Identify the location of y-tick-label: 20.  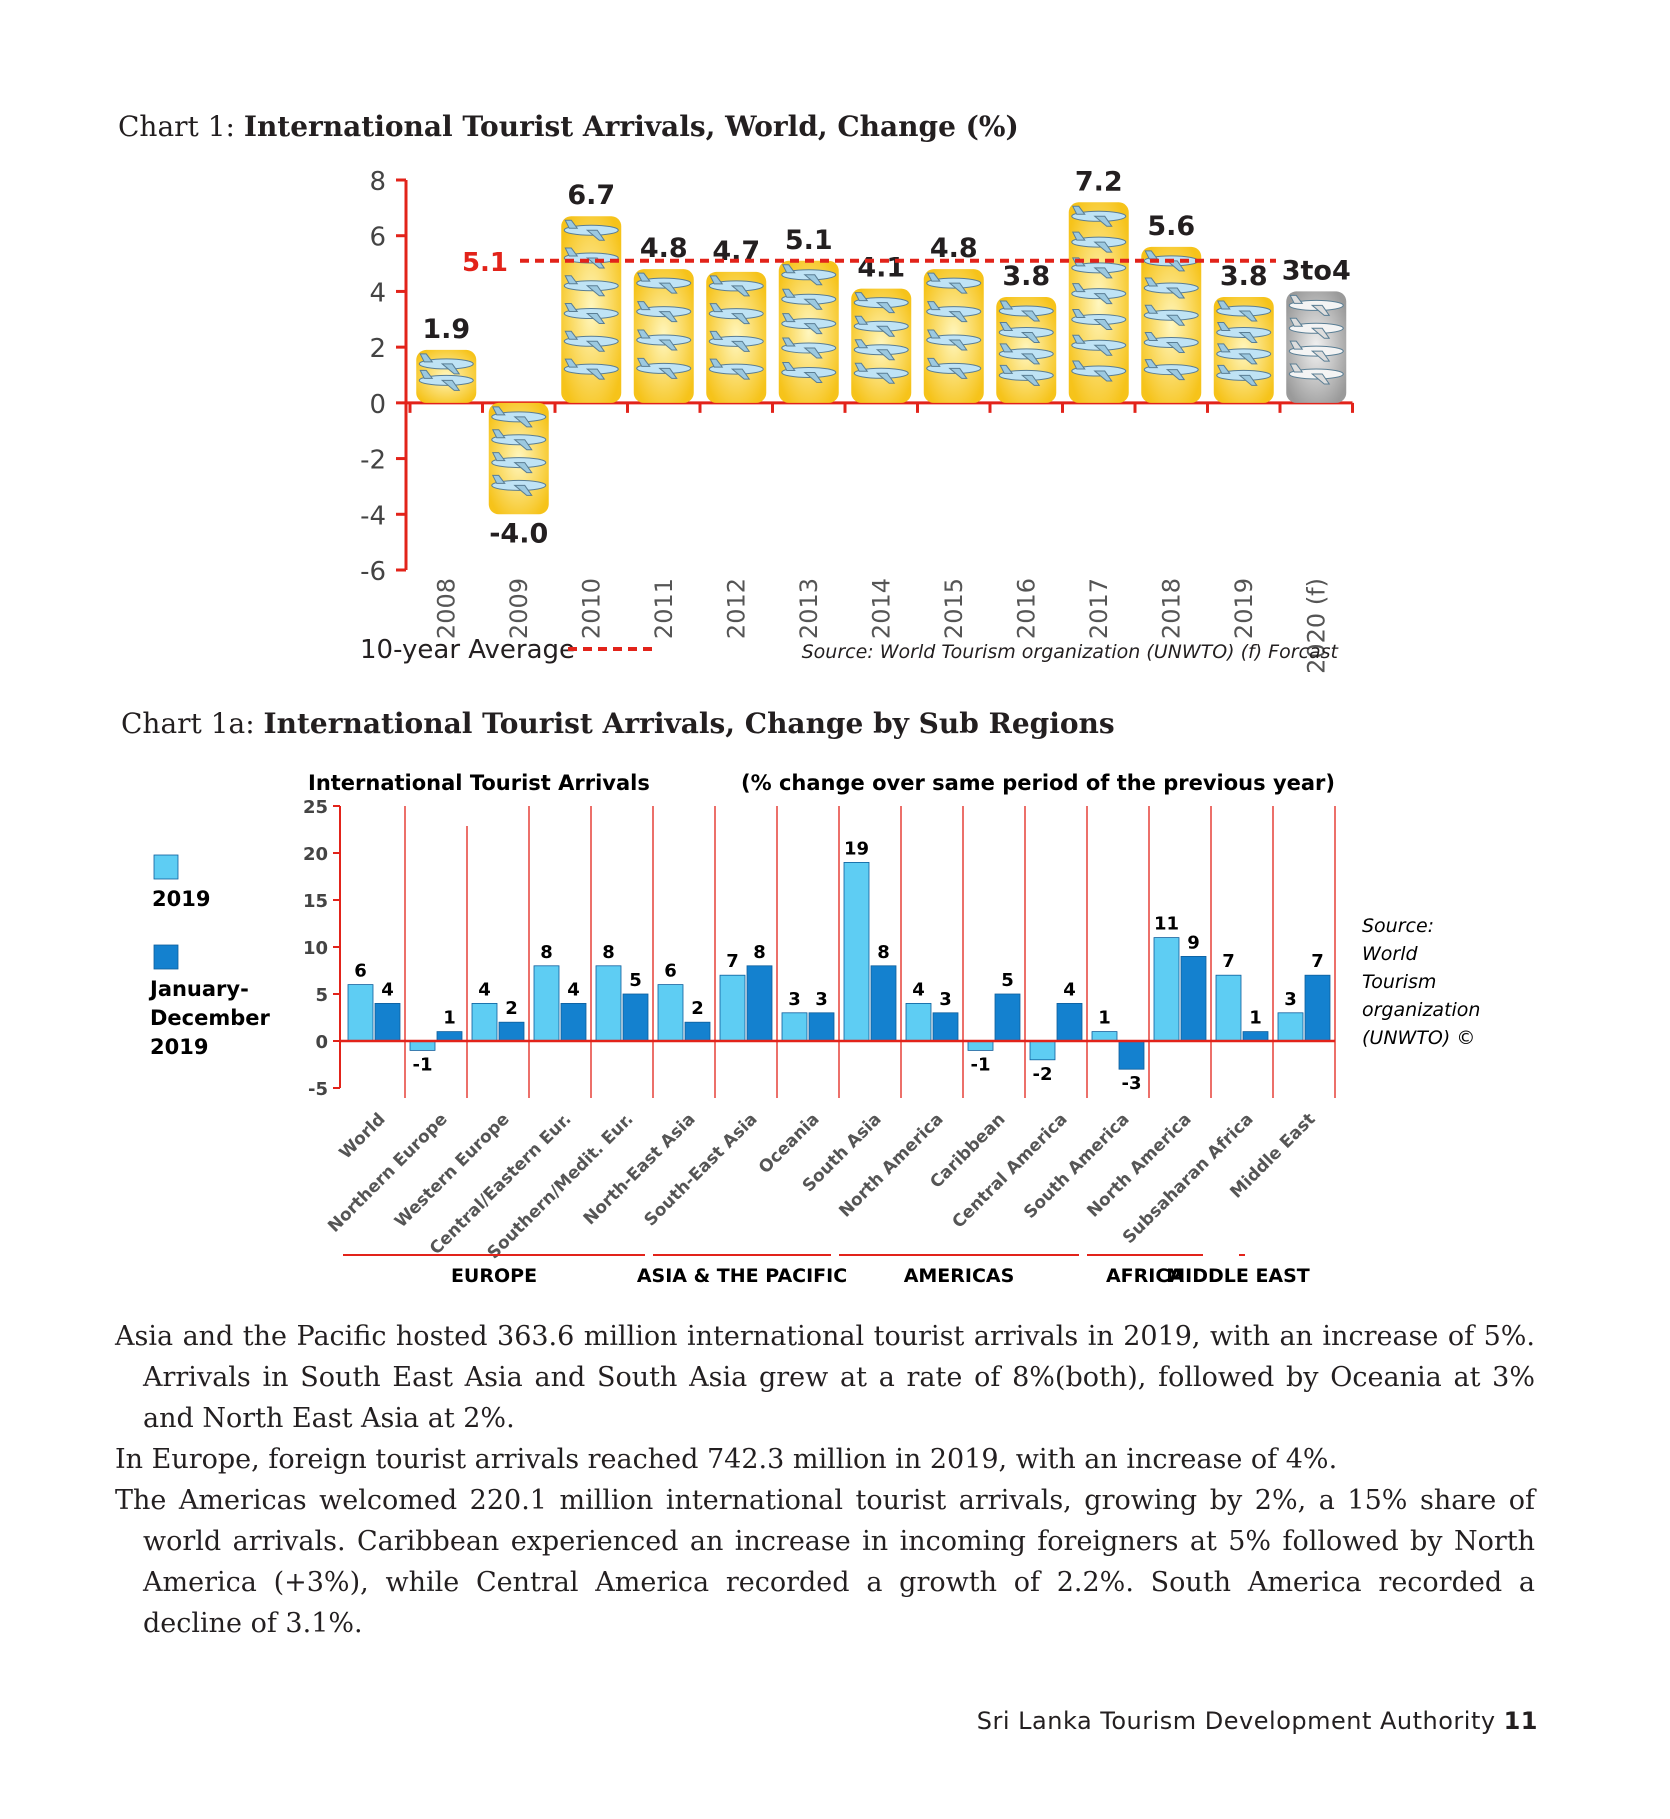
(315, 854).